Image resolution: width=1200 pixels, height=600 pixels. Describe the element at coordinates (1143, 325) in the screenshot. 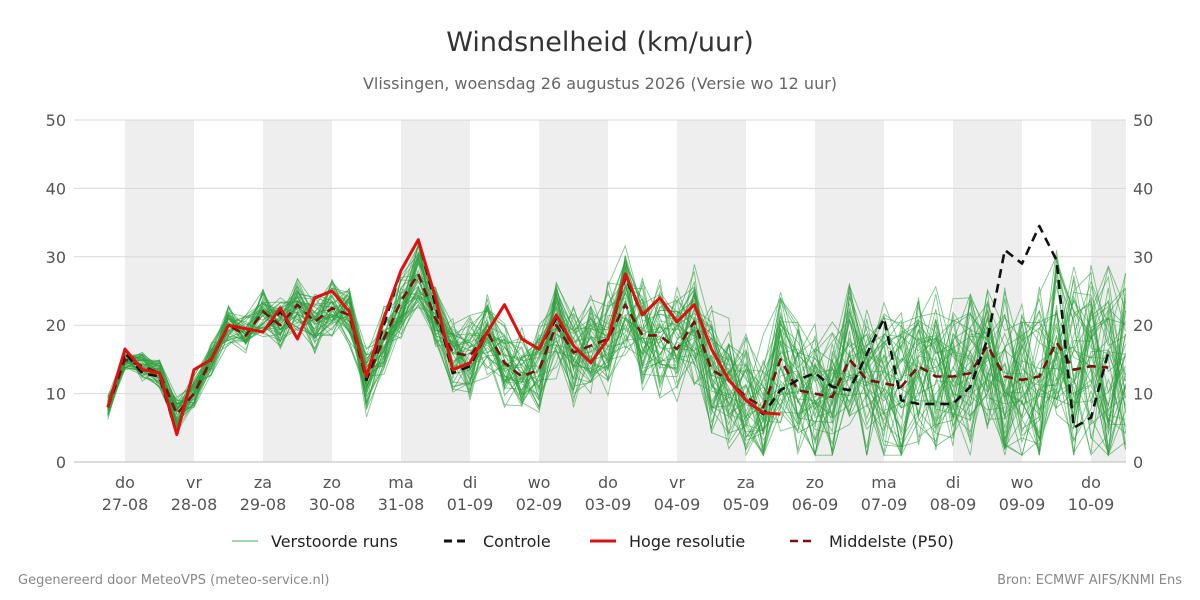

I see `y-tick-label-right: 20` at that location.